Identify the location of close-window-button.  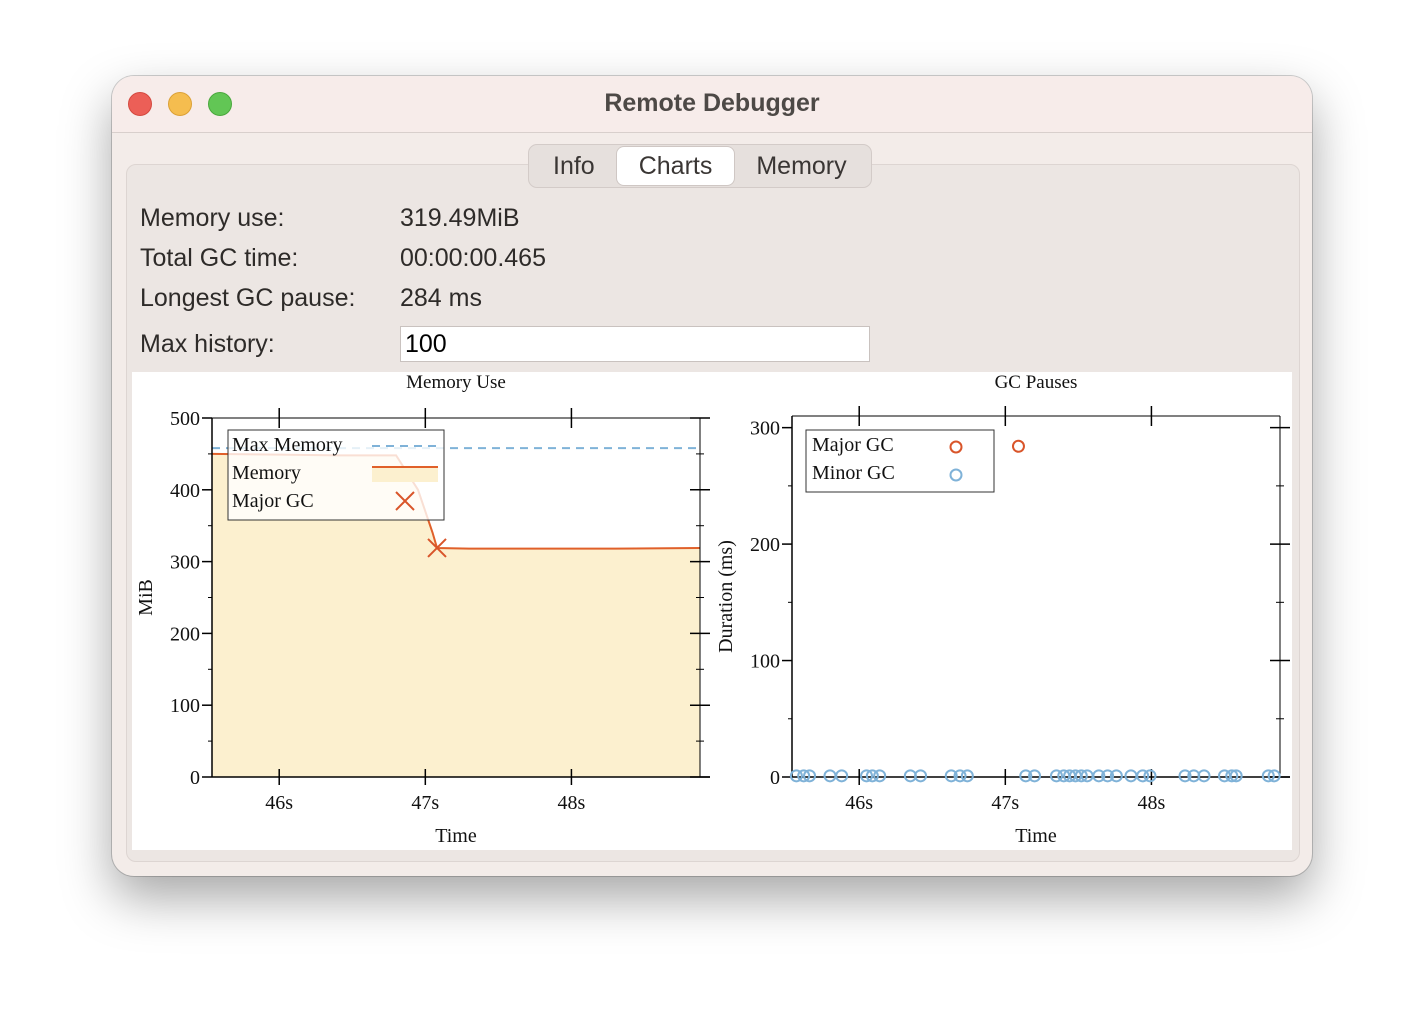
(140, 104).